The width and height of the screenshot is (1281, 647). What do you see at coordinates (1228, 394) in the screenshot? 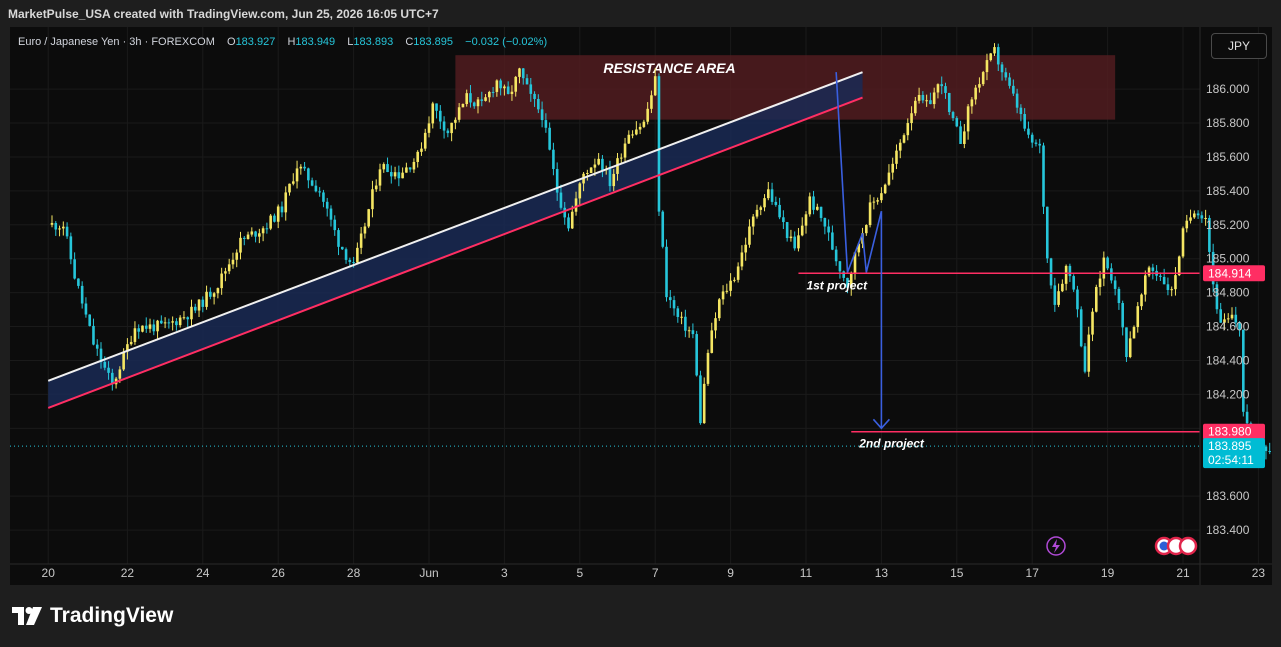
I see `price-tick-label: 184.200` at bounding box center [1228, 394].